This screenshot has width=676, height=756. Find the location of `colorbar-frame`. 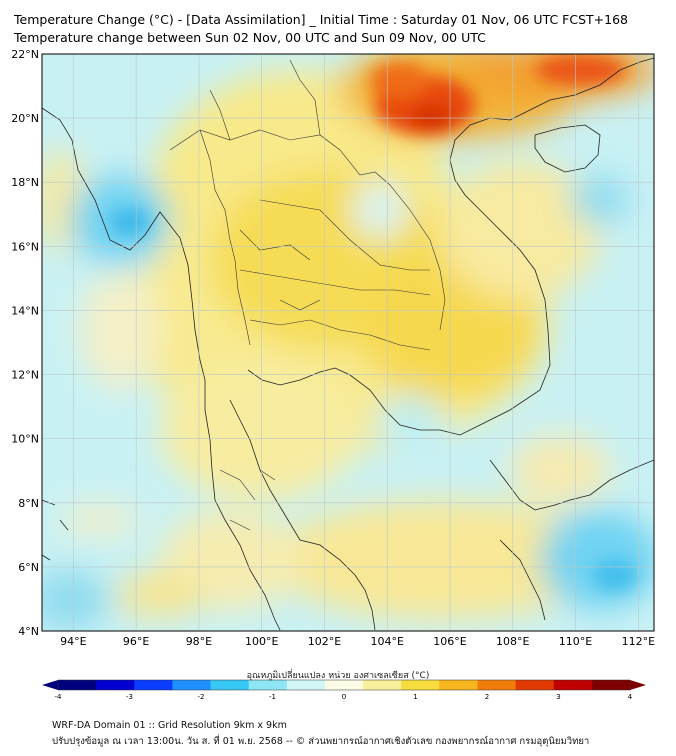

colorbar-frame is located at coordinates (344, 685).